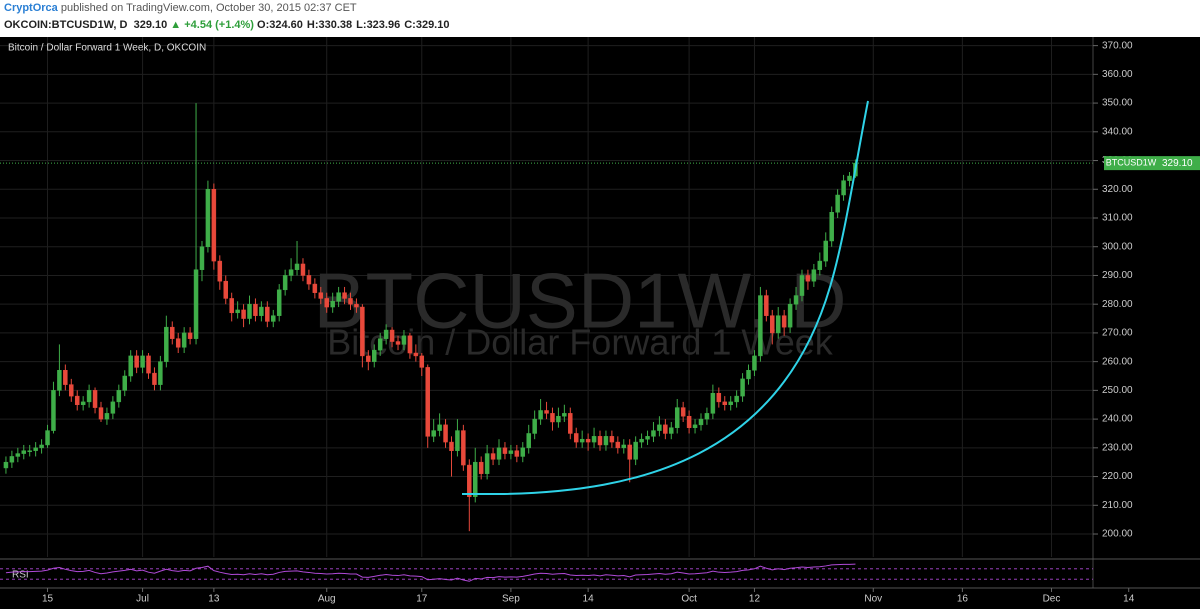 Image resolution: width=1200 pixels, height=609 pixels. What do you see at coordinates (1131, 162) in the screenshot?
I see `symbol-tag: BTCUSD1W` at bounding box center [1131, 162].